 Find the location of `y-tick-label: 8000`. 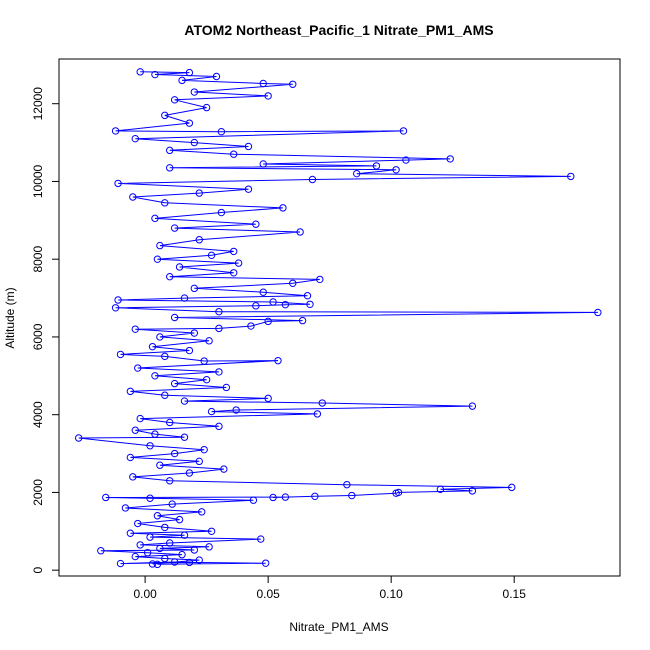

y-tick-label: 8000 is located at coordinates (38, 259).